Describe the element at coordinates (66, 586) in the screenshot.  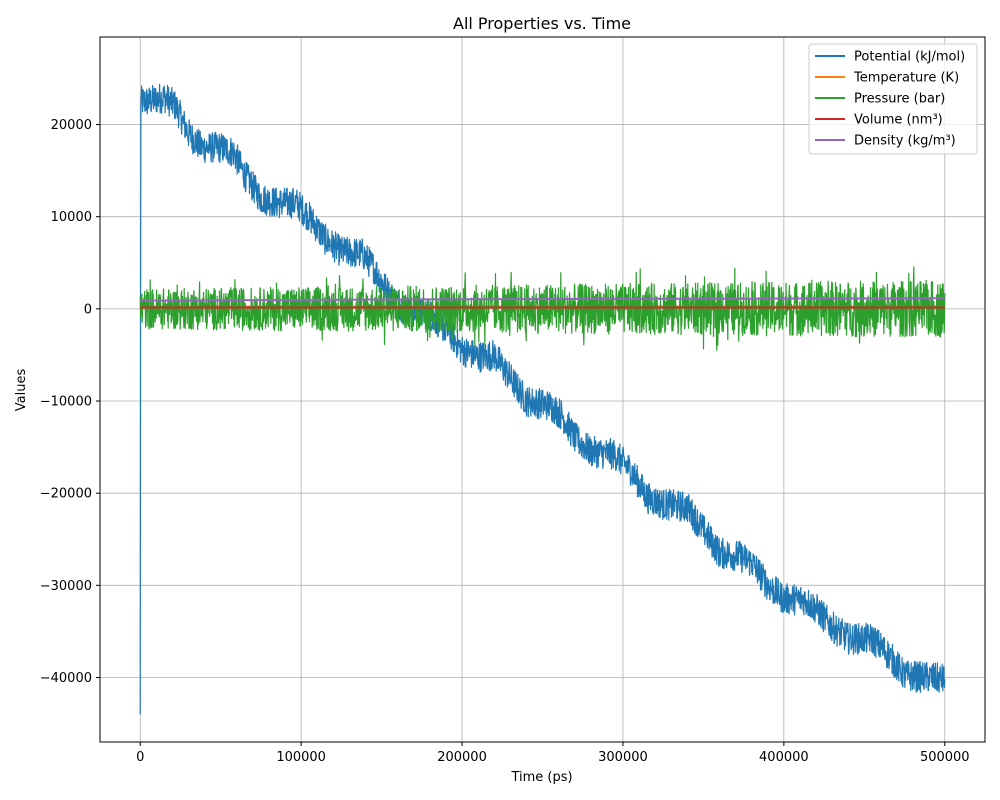
I see `y-tick-label: −30000` at that location.